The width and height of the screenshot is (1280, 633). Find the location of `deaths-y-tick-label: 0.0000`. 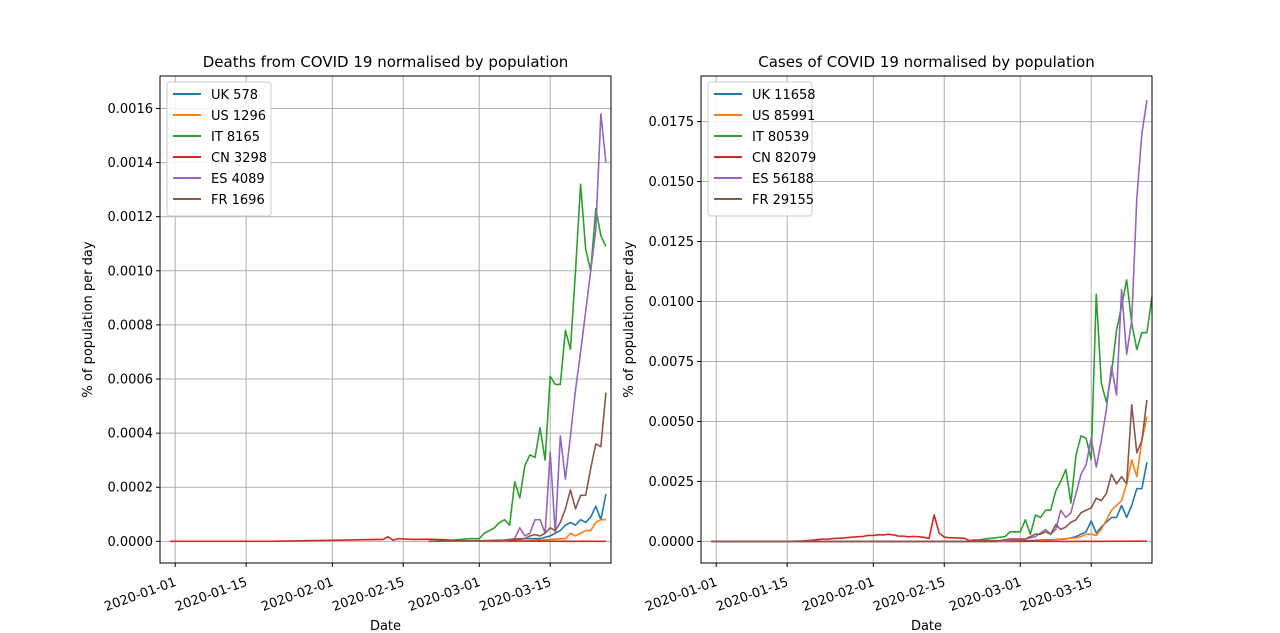

deaths-y-tick-label: 0.0000 is located at coordinates (131, 542).